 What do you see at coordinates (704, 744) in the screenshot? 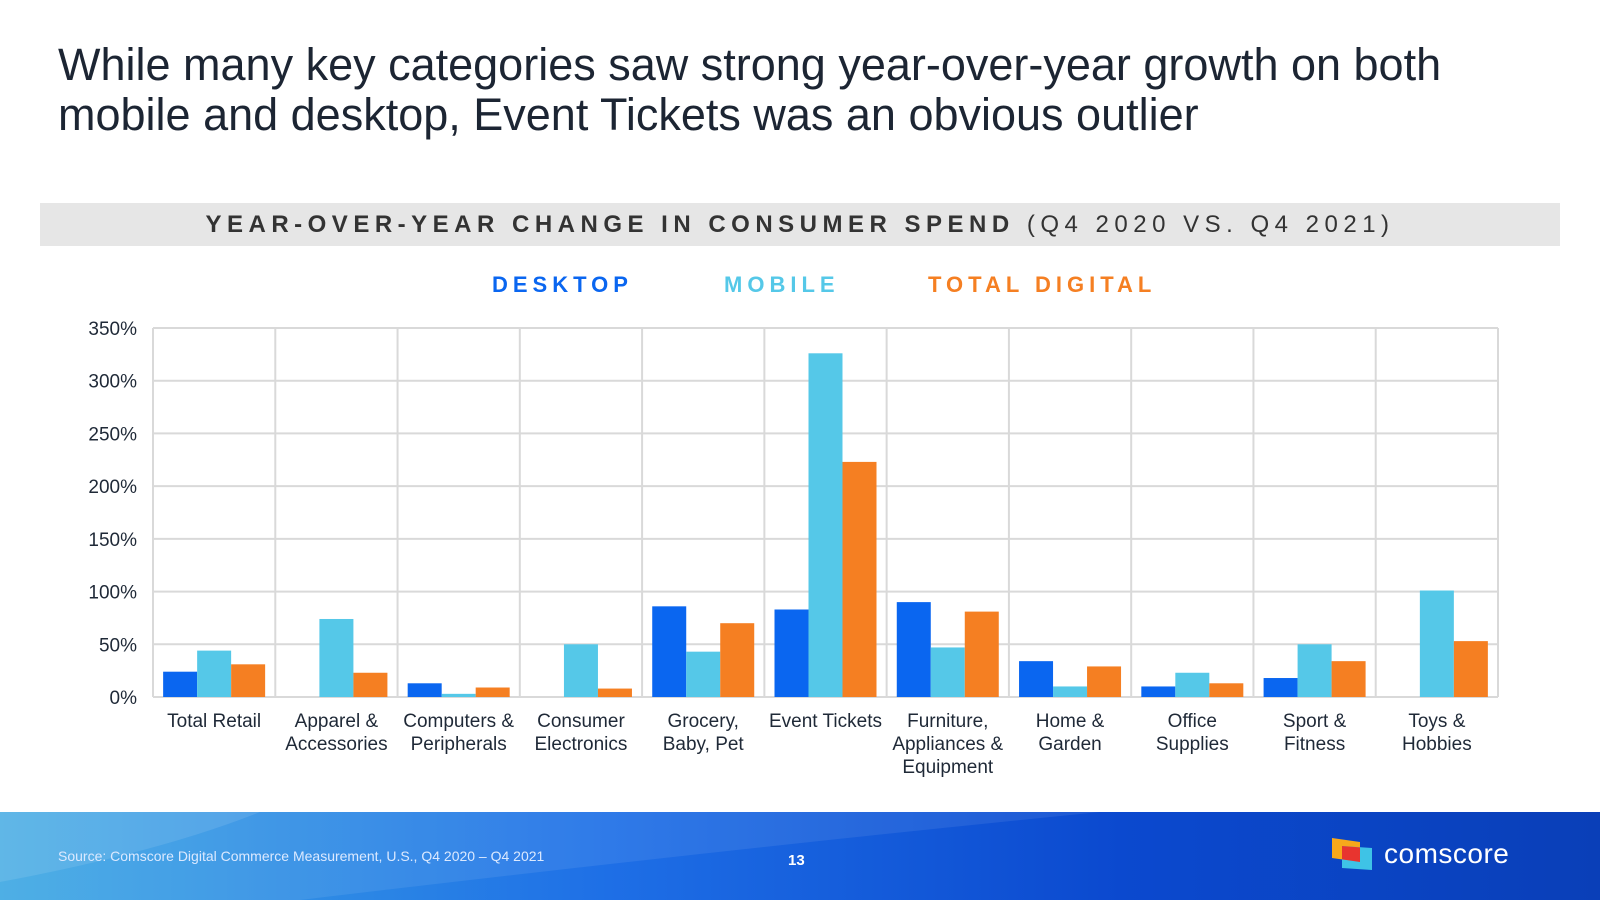
I see `x-category-label-line: Baby, Pet` at bounding box center [704, 744].